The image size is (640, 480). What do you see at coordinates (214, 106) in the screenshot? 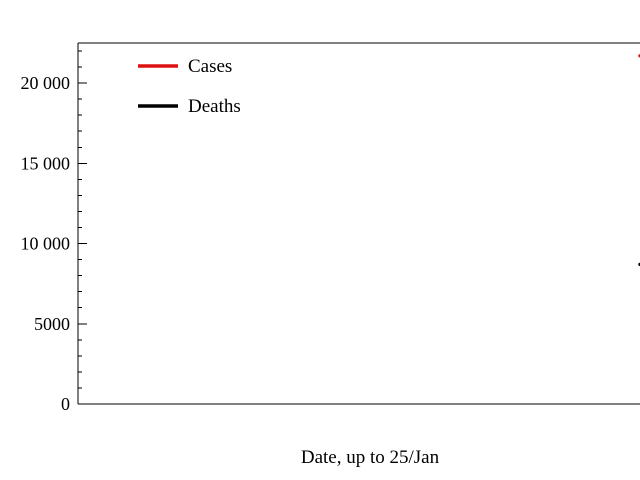
I see `legend-label-deaths: Deaths` at bounding box center [214, 106].